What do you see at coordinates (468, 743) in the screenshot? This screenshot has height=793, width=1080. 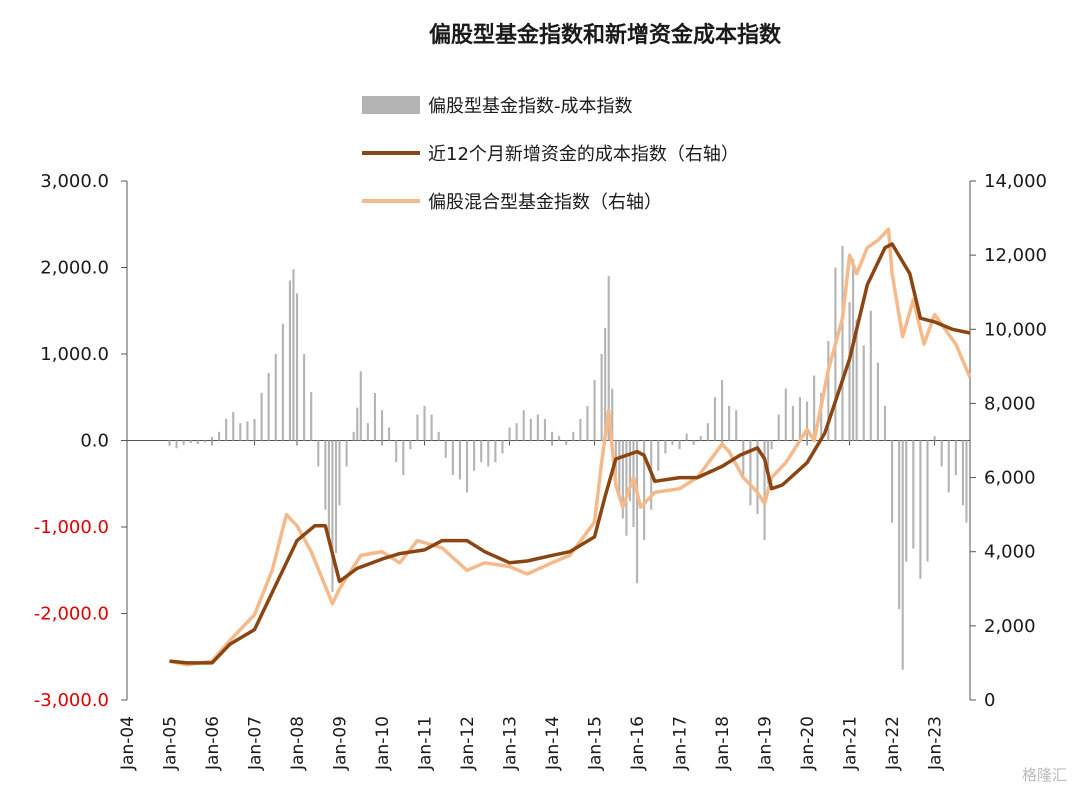 I see `x-tick-label: Jan-12` at bounding box center [468, 743].